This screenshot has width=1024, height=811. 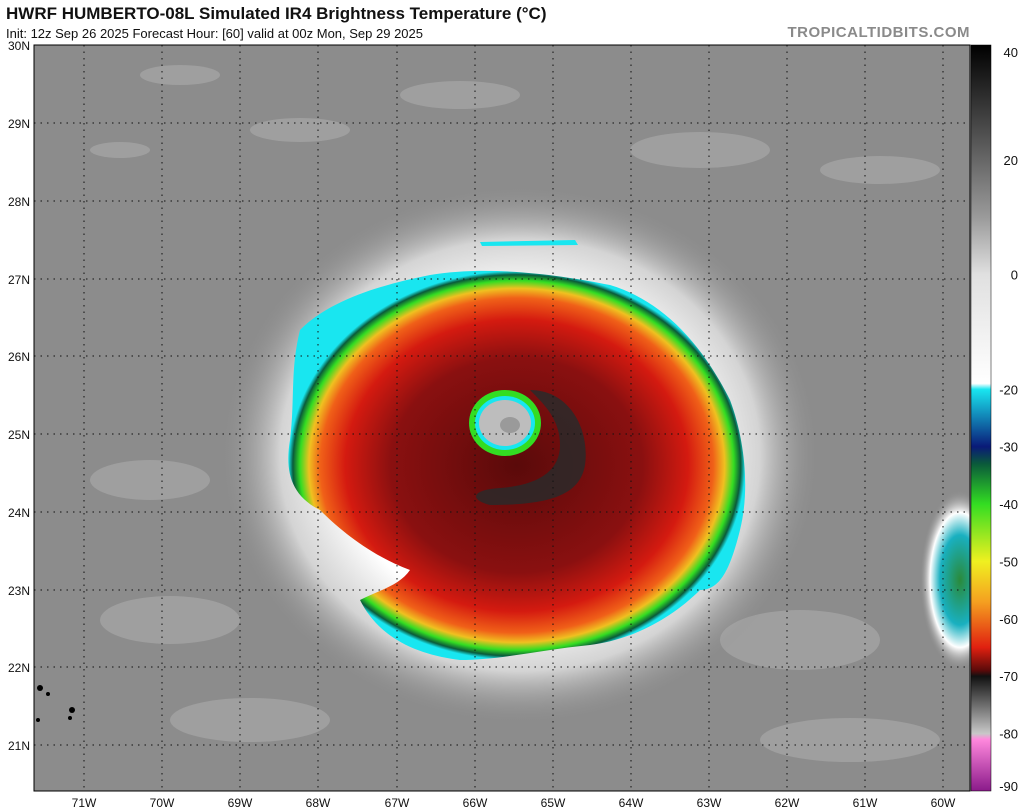 I want to click on colorbar-tick-label: 40, so click(x=1011, y=52).